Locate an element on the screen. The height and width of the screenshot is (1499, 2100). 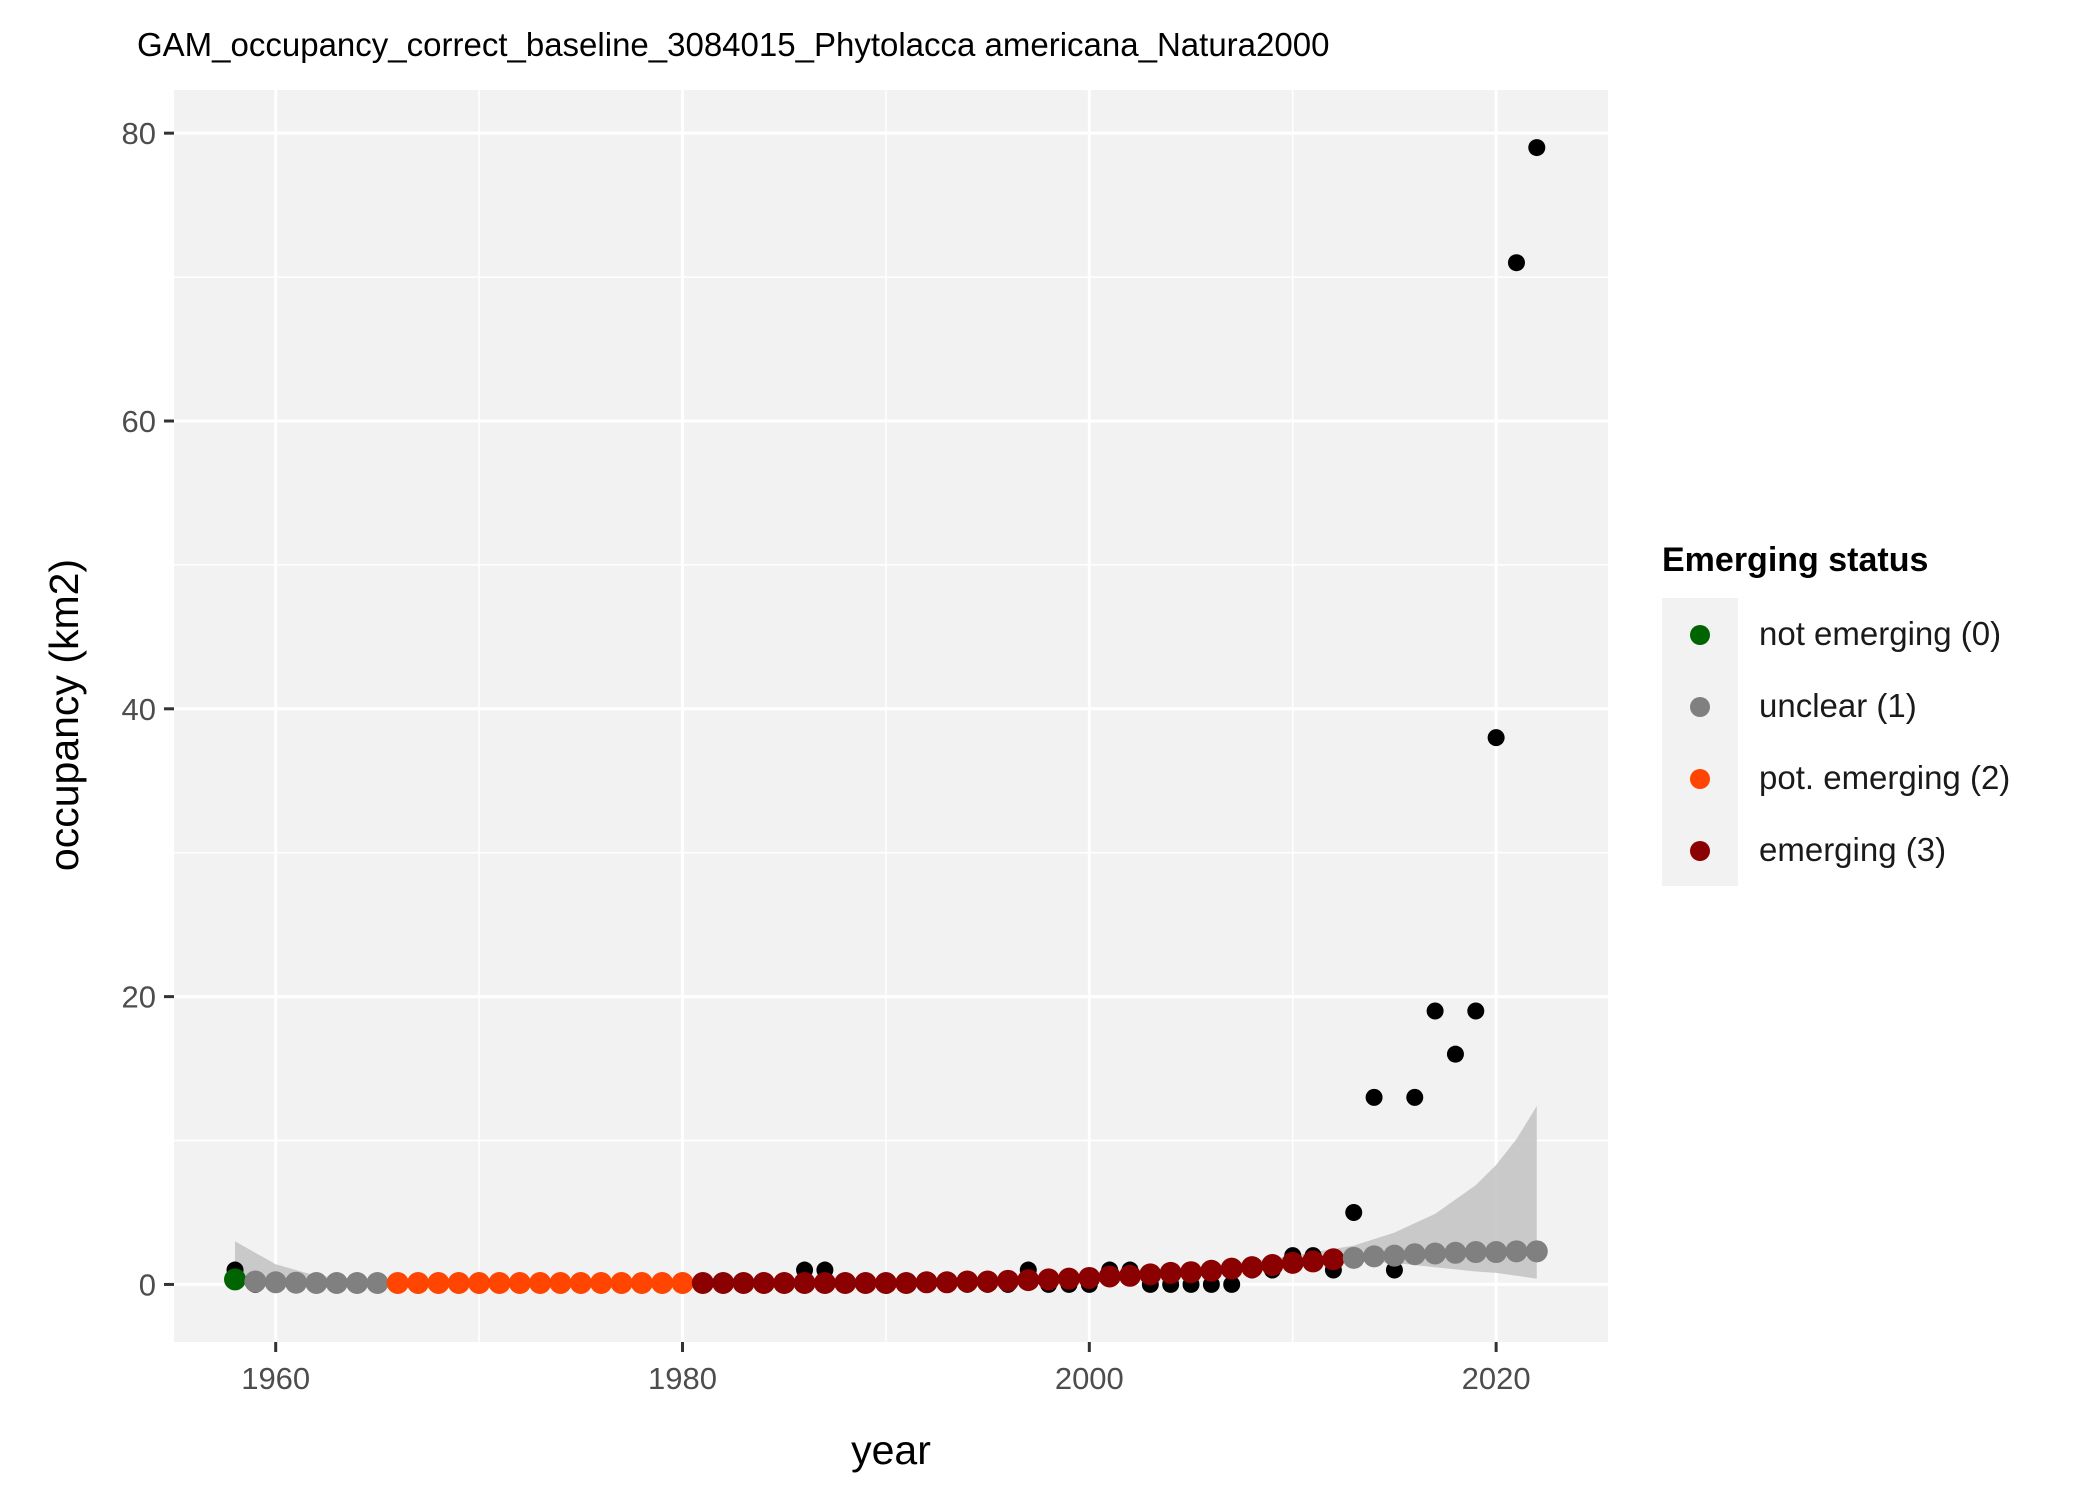
x-axis: 1960 1980 2000 2020 is located at coordinates (886, 1369).